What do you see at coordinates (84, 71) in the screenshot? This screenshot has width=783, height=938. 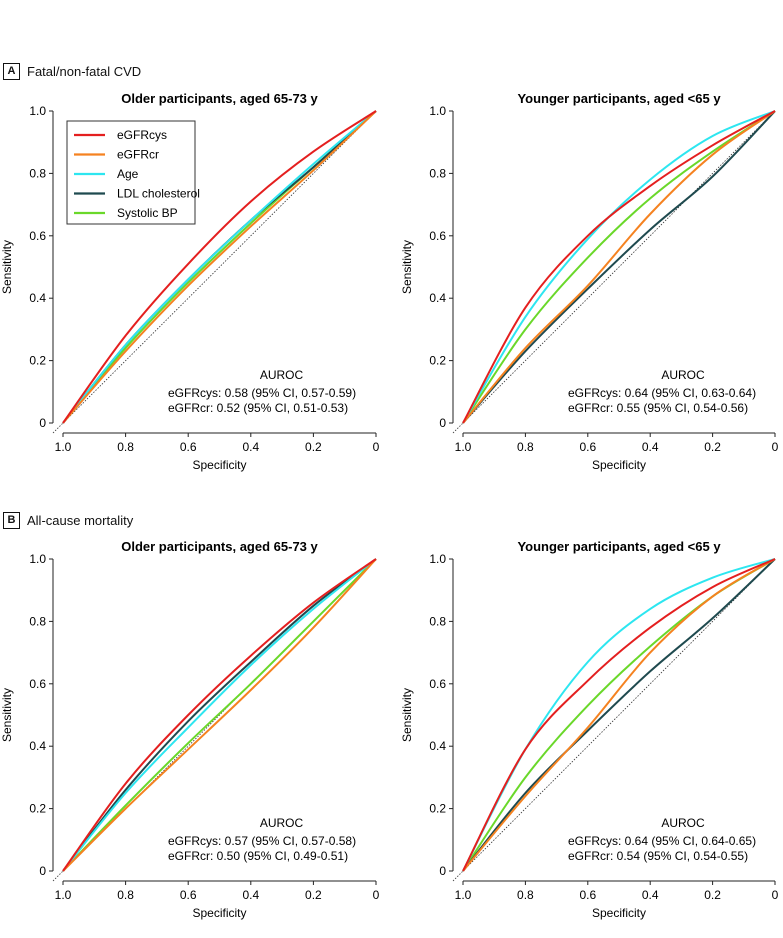 I see `panel-a-title: Fatal/non-fatal CVD` at bounding box center [84, 71].